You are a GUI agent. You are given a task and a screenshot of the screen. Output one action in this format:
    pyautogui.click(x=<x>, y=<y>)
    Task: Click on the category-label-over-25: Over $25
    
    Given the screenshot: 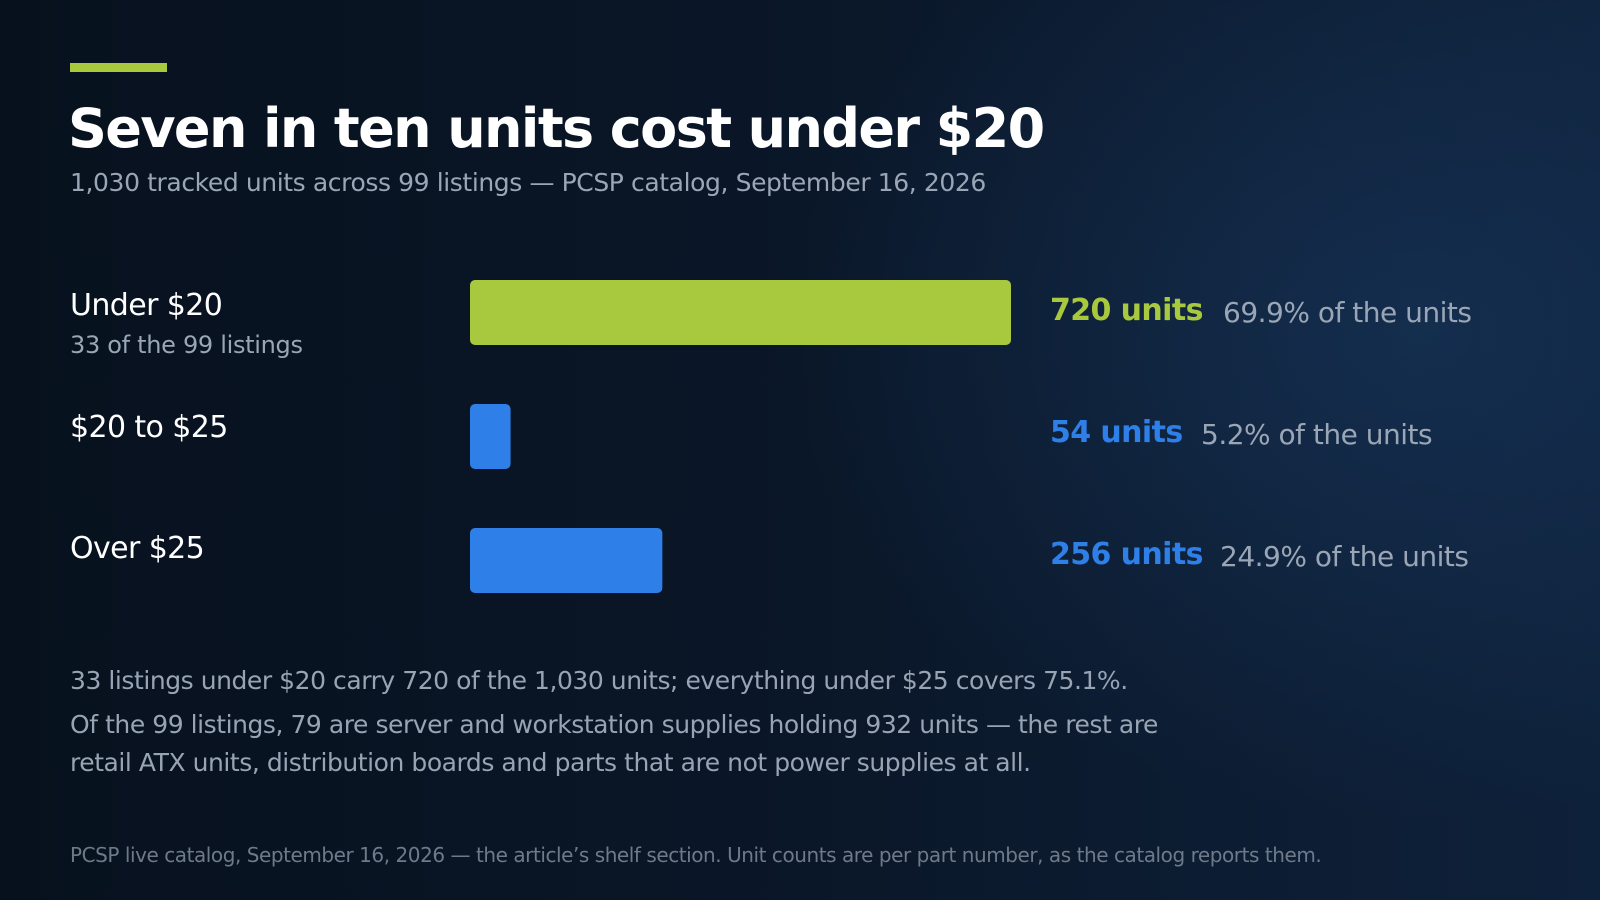 What is the action you would take?
    pyautogui.click(x=137, y=548)
    